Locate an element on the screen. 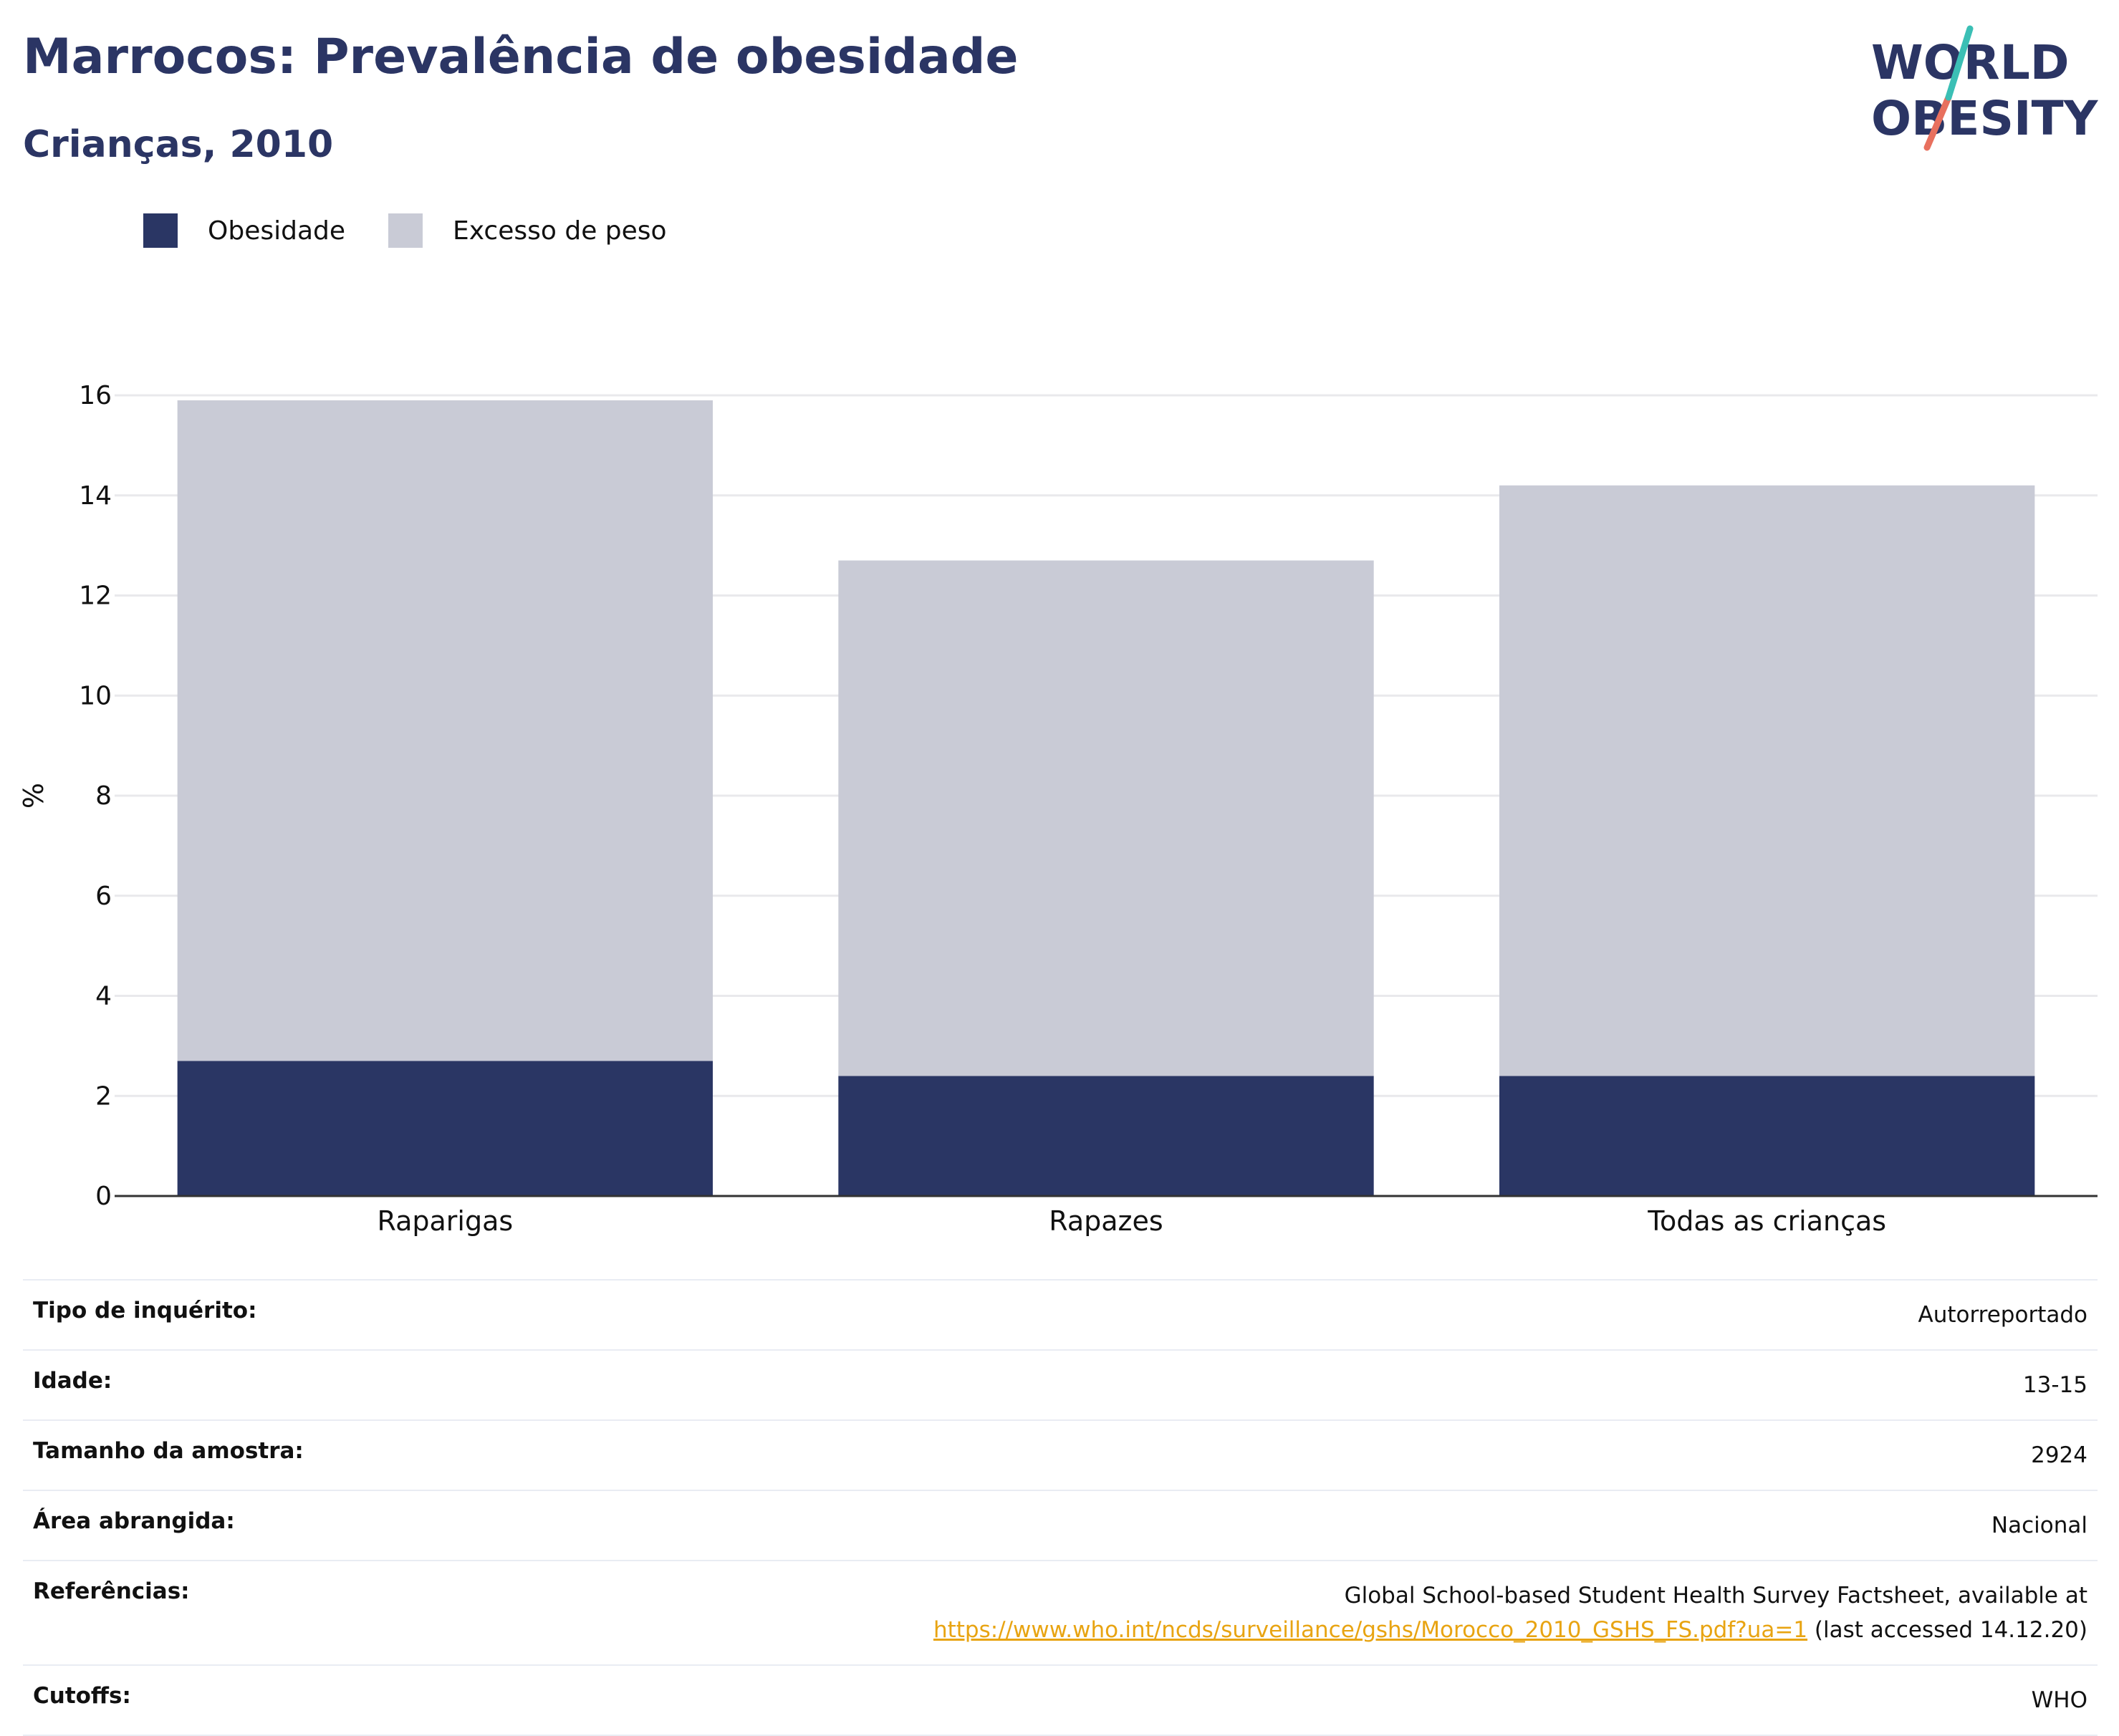  info-row-survey-type: Tipo de inquérito: Autorreportado is located at coordinates (1060, 1315).